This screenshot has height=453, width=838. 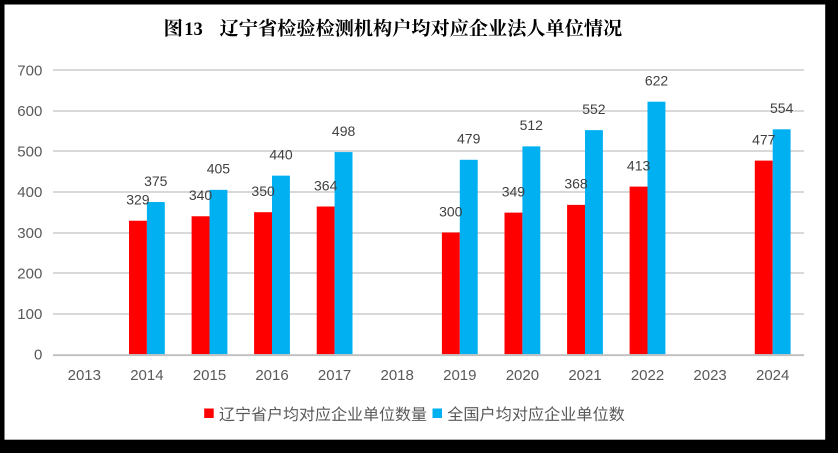 I want to click on svg-text: 552, so click(x=594, y=109).